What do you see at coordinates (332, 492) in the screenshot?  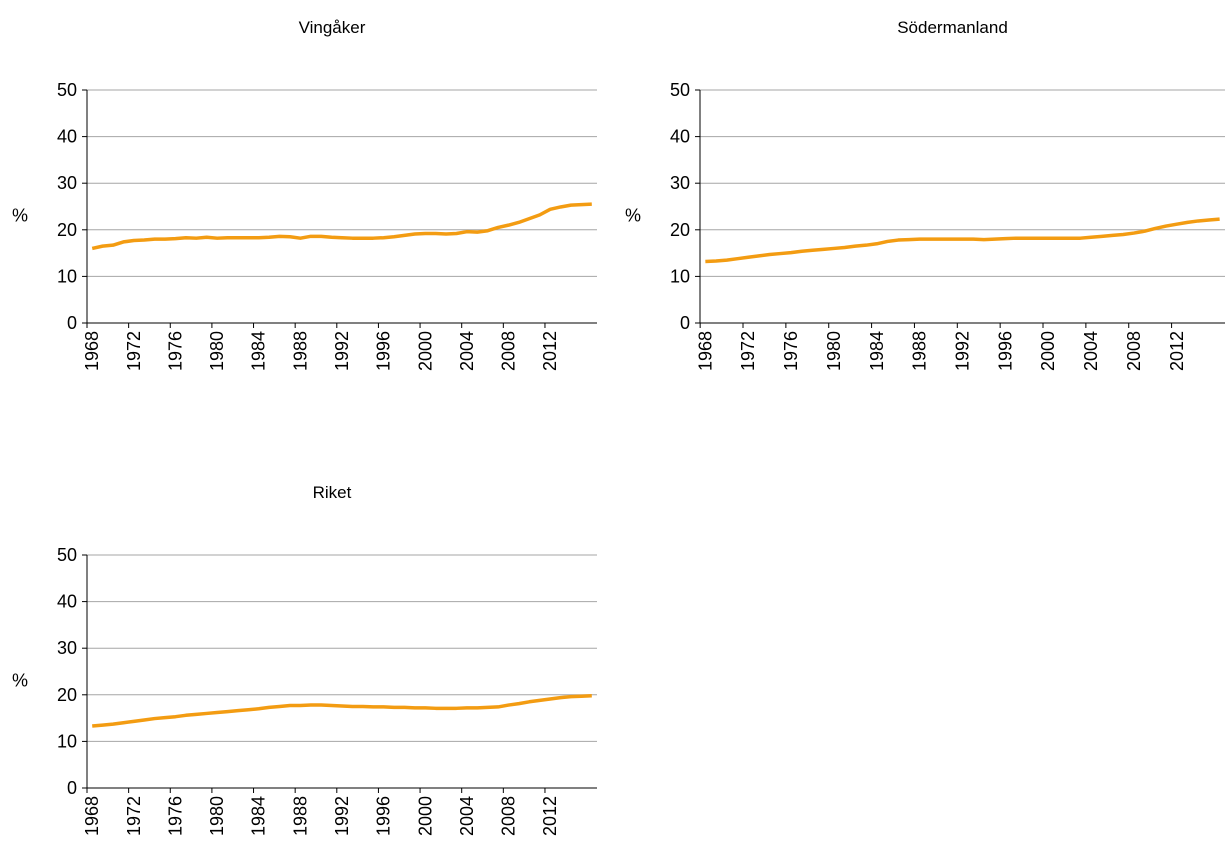 I see `chart-title: Riket` at bounding box center [332, 492].